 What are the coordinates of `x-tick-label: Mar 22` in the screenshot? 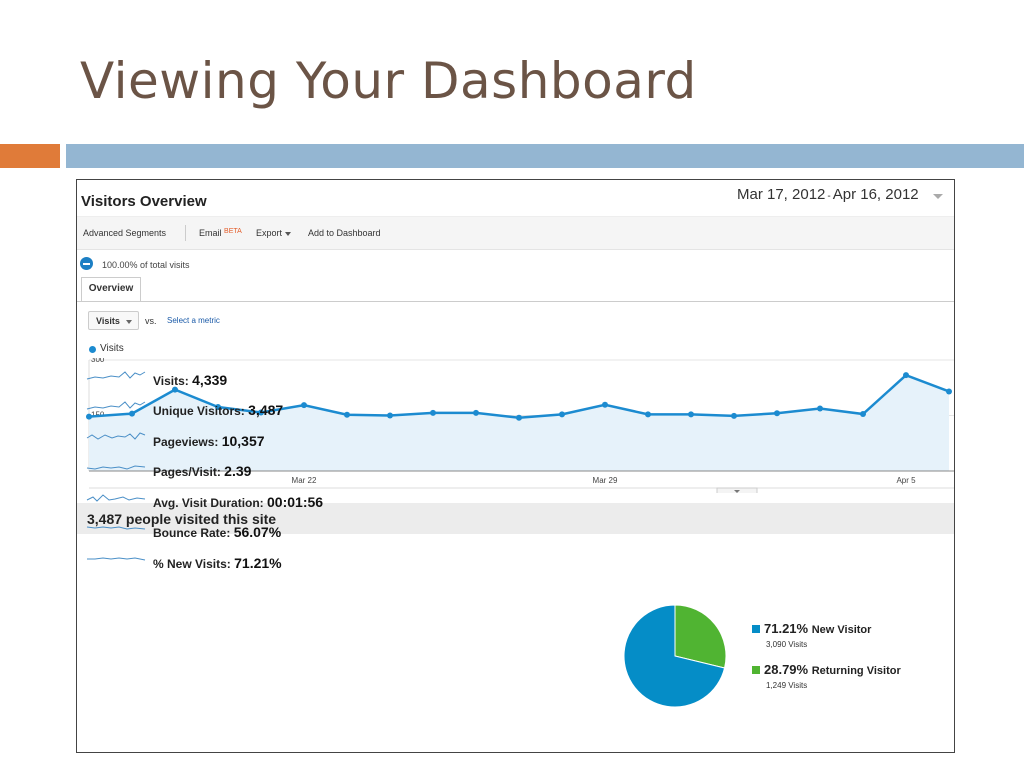 It's located at (304, 480).